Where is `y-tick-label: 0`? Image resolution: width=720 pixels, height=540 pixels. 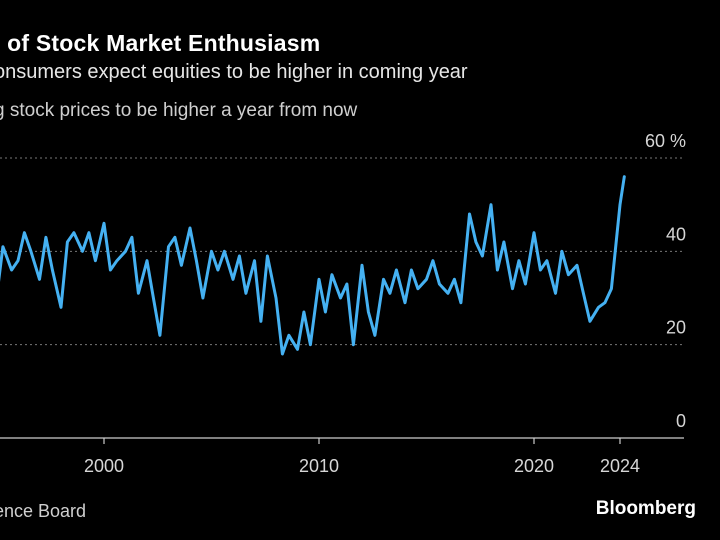
y-tick-label: 0 is located at coordinates (681, 421).